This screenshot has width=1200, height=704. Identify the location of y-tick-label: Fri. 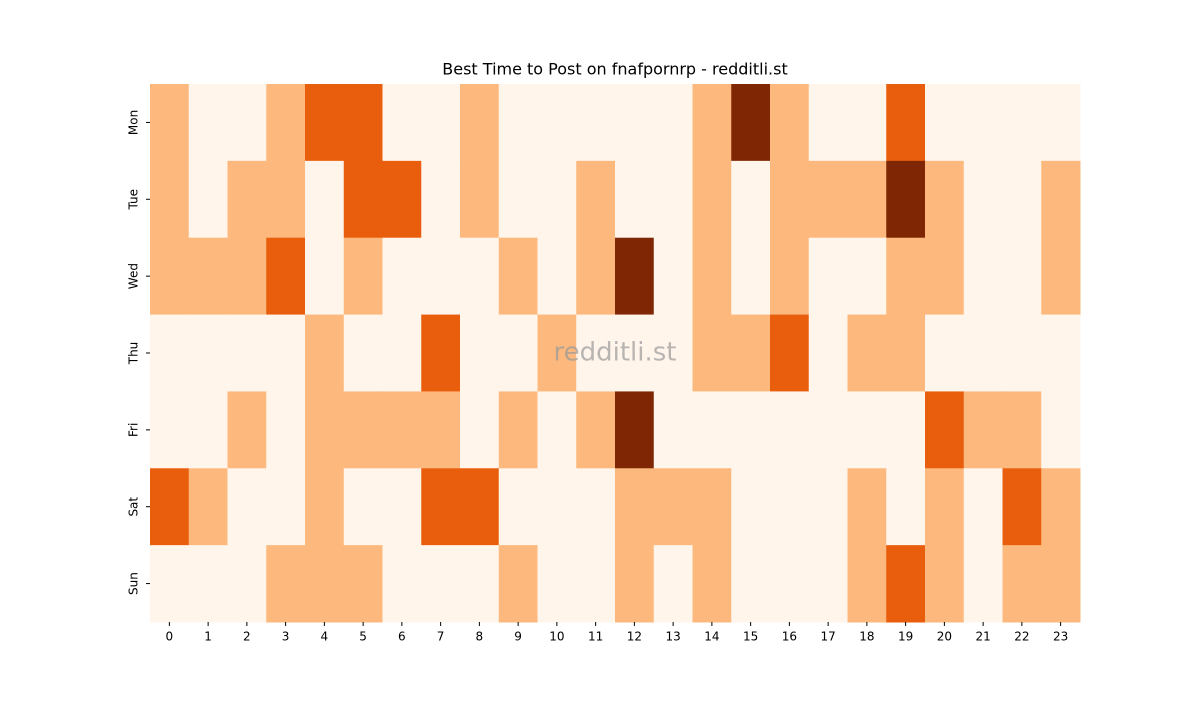
(134, 430).